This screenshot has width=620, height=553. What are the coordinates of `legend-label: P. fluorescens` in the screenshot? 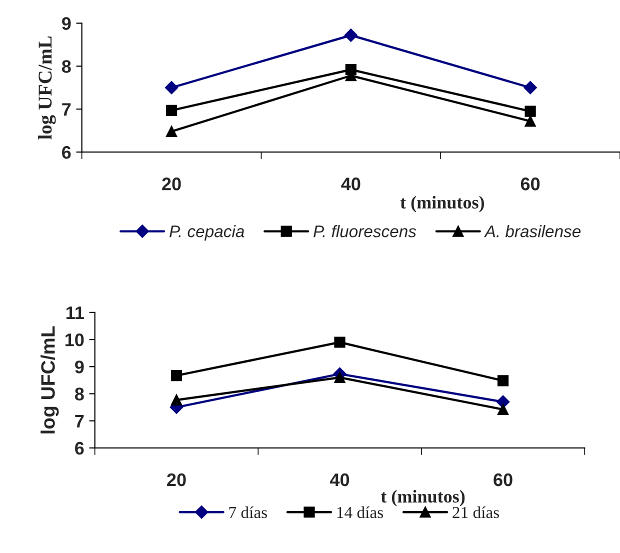 It's located at (365, 231).